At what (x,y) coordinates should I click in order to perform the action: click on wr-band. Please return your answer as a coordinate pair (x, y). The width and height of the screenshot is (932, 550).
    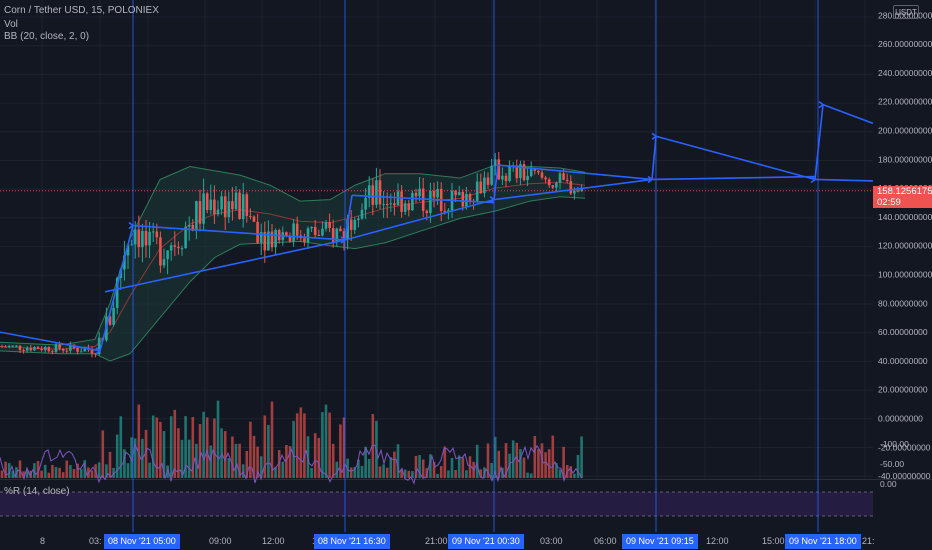
    Looking at the image, I should click on (436, 504).